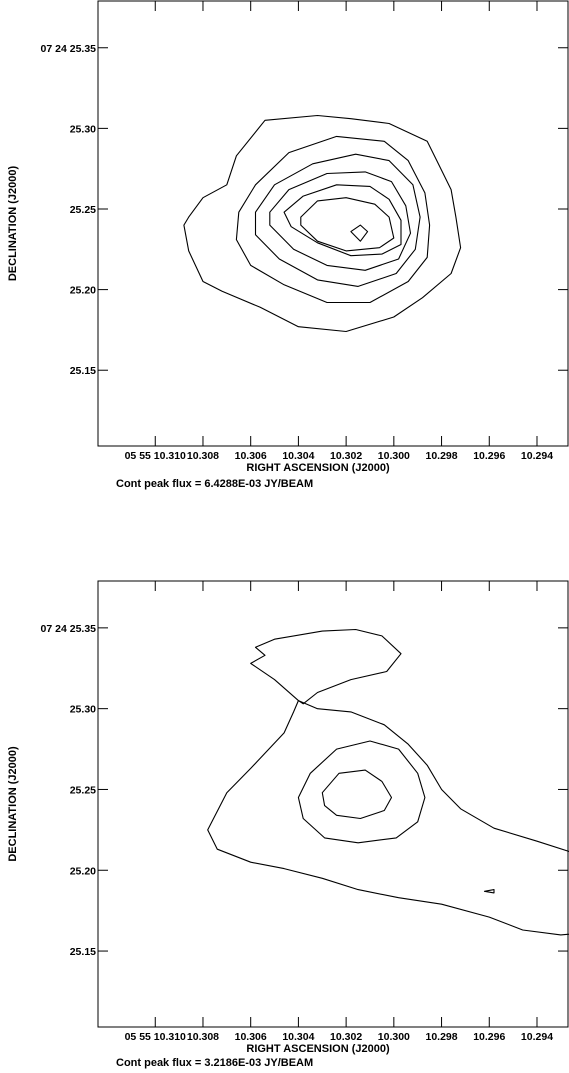 Image resolution: width=569 pixels, height=1073 pixels. Describe the element at coordinates (214, 1063) in the screenshot. I see `peak-flux-note: Cont peak flux = 3.2186E-03 JY/BEAM` at that location.